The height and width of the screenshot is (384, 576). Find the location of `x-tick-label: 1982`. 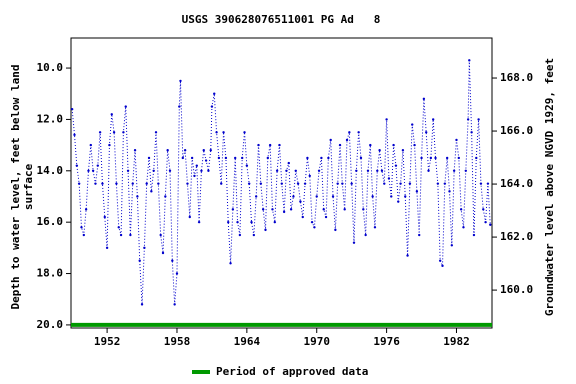

x-tick-label: 1982 is located at coordinates (456, 341).